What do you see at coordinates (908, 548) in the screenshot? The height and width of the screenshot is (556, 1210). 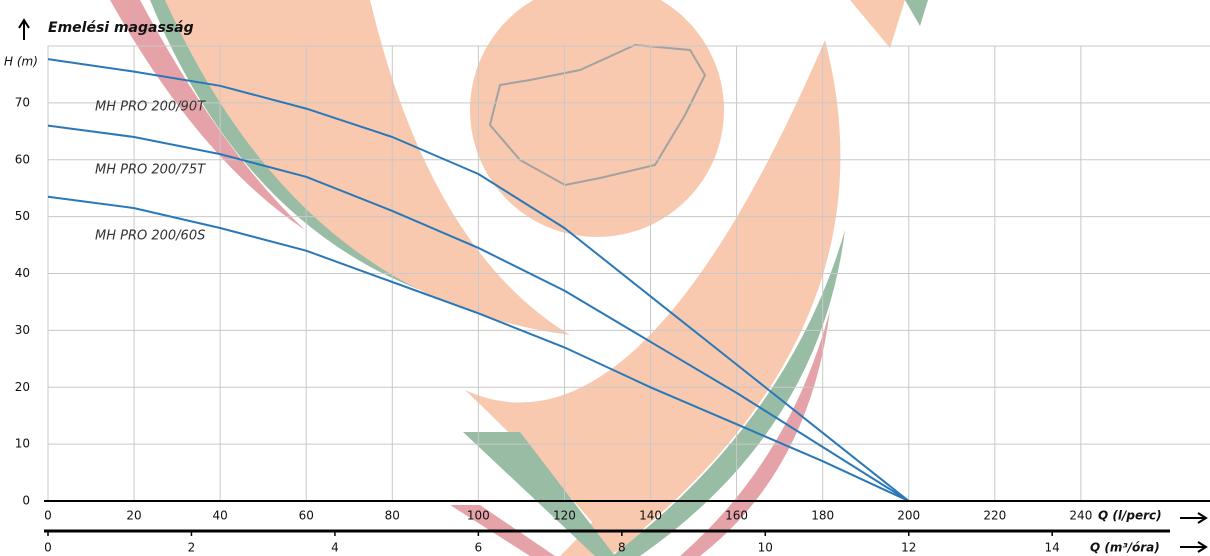 I see `x2-tick-label: 12` at bounding box center [908, 548].